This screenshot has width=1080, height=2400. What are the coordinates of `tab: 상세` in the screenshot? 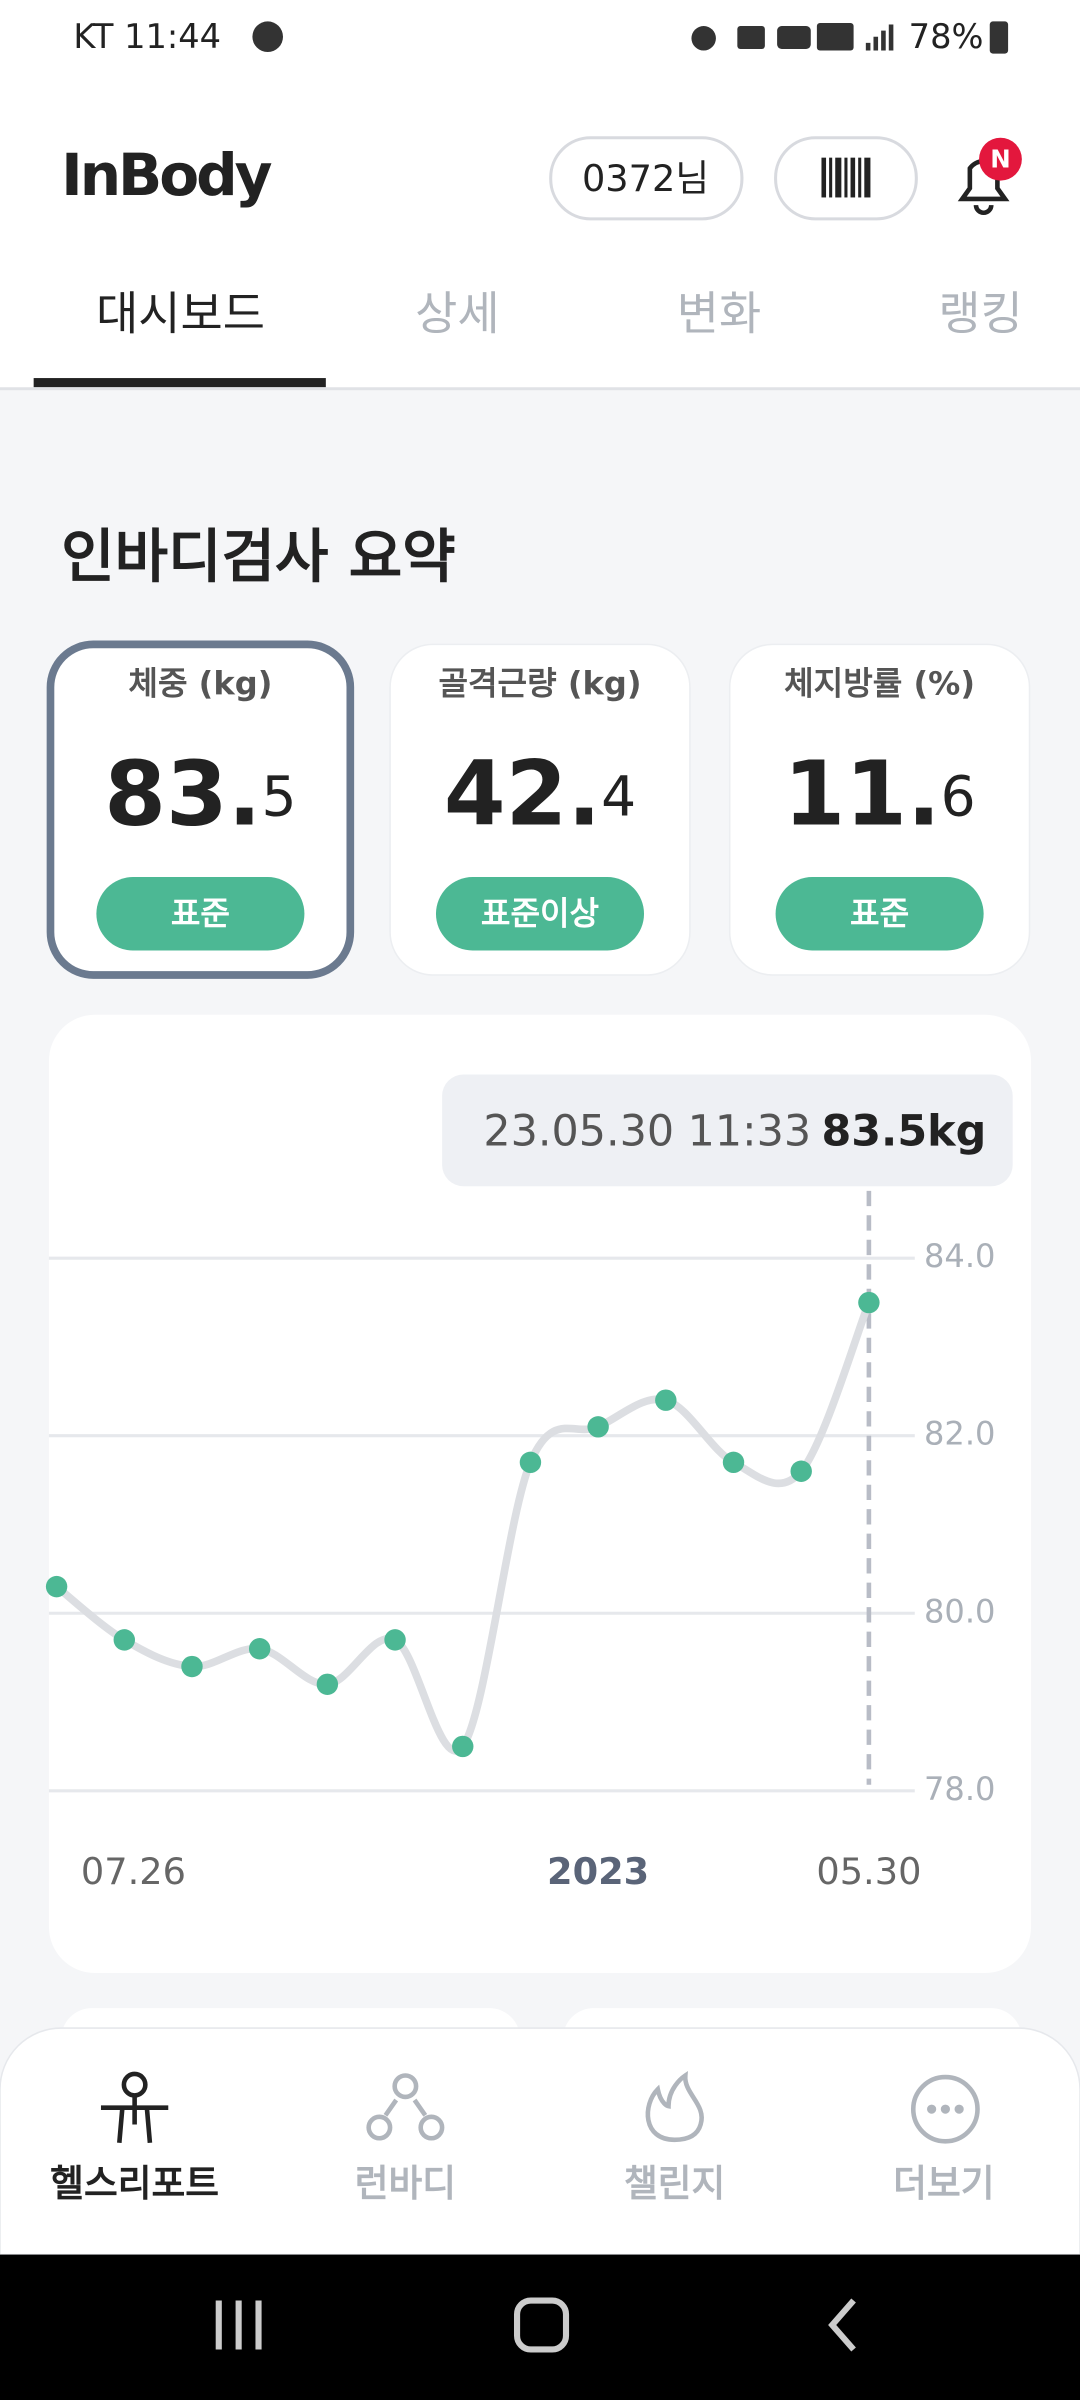 It's located at (457, 313).